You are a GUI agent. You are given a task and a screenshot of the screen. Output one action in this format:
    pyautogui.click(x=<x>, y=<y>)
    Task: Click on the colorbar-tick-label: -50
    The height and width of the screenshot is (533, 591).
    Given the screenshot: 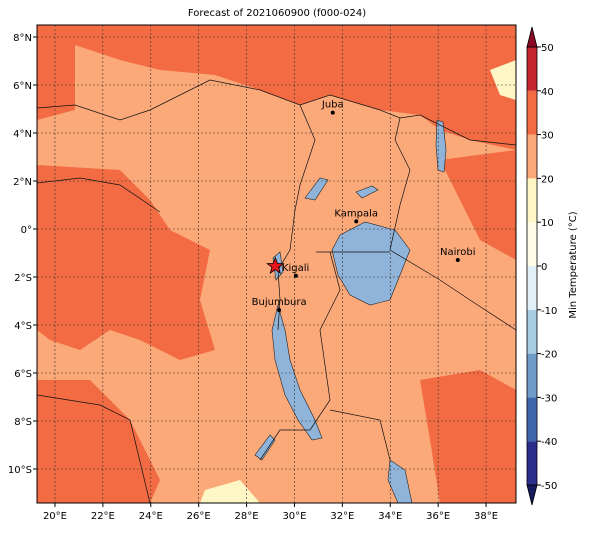 What is the action you would take?
    pyautogui.click(x=549, y=486)
    